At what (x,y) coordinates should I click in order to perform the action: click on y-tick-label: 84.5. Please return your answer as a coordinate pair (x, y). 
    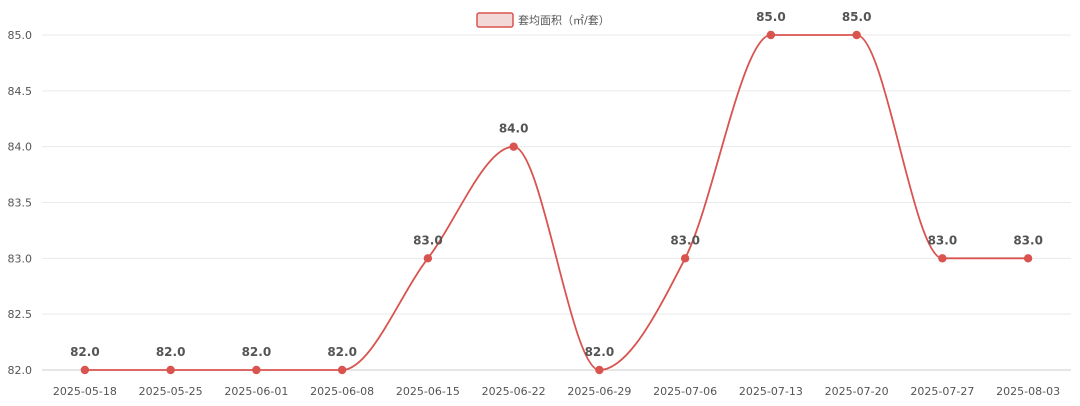
    Looking at the image, I should click on (20, 91).